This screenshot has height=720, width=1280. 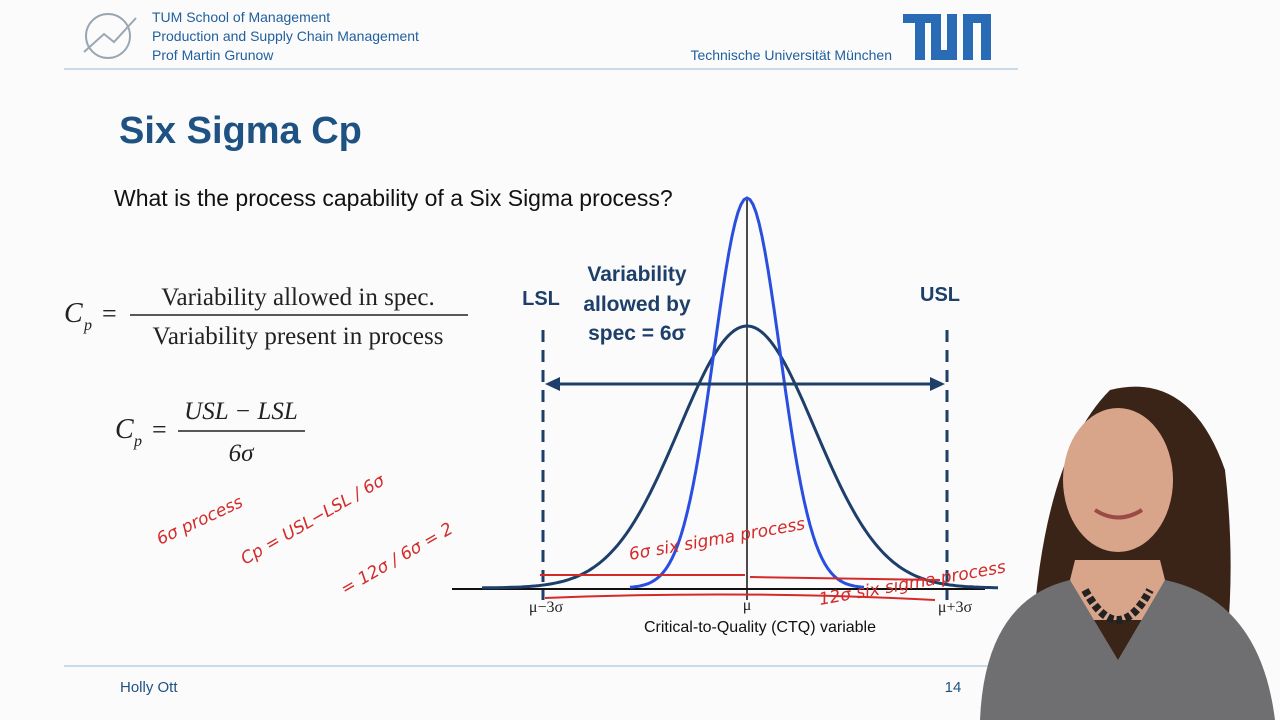 What do you see at coordinates (1127, 553) in the screenshot?
I see `presenter-video` at bounding box center [1127, 553].